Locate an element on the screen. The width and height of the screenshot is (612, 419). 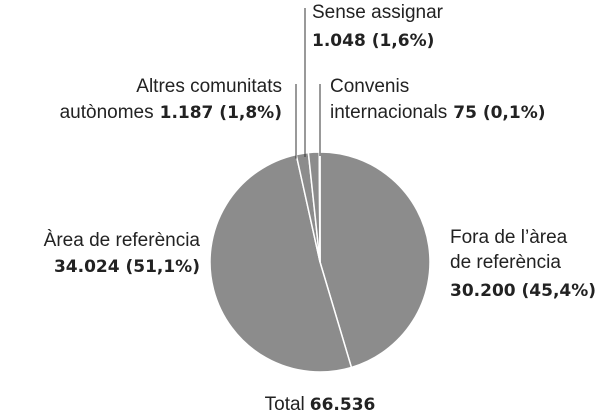
category-label: Convenis is located at coordinates (369, 86).